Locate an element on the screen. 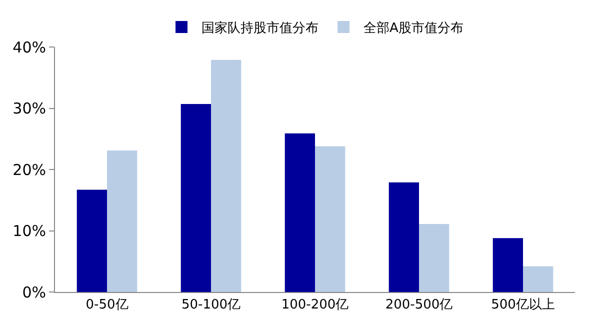  x-tick-label: 0-50亿 is located at coordinates (107, 305).